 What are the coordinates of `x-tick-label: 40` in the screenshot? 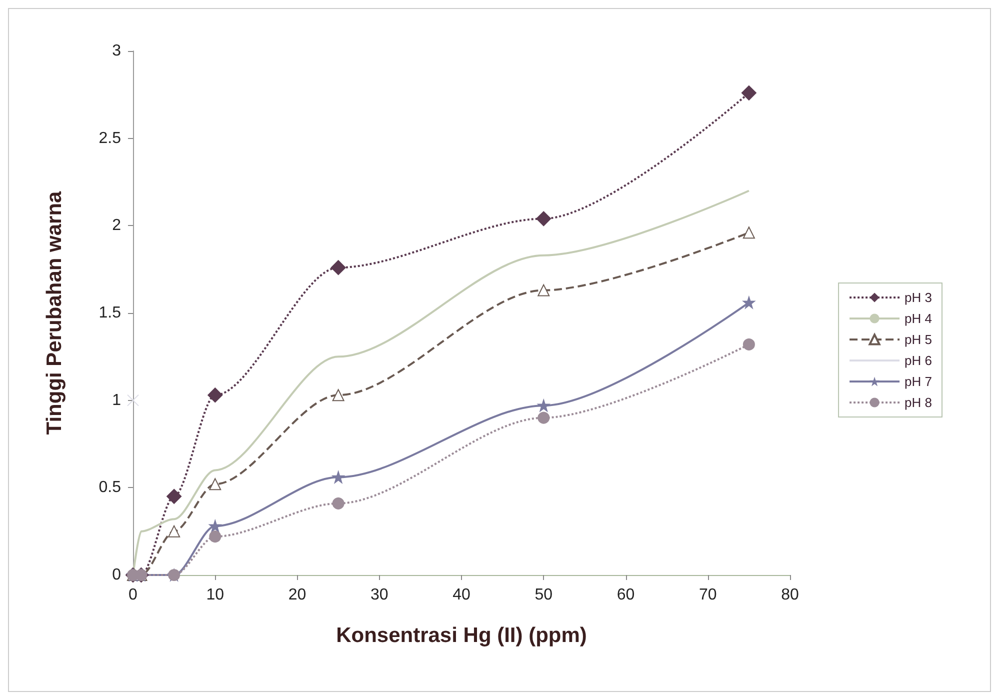 It's located at (461, 595).